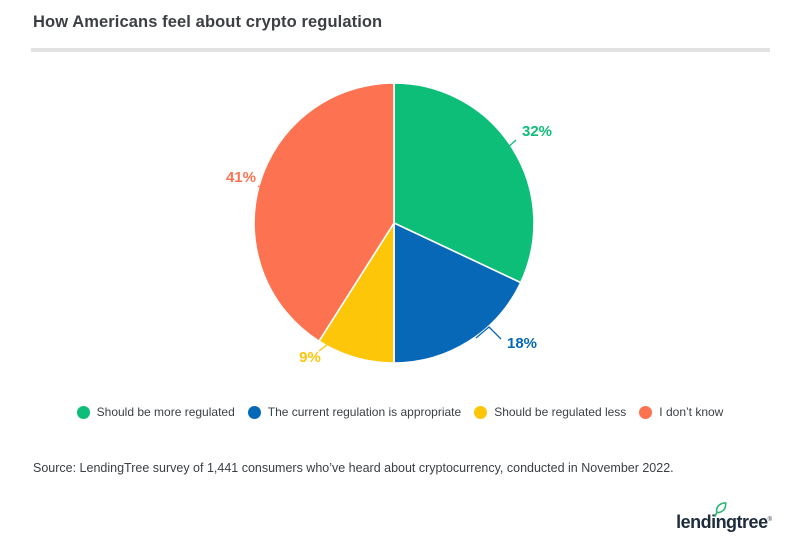 This screenshot has height=550, width=800. What do you see at coordinates (241, 177) in the screenshot?
I see `pie-value-label-3: 41%` at bounding box center [241, 177].